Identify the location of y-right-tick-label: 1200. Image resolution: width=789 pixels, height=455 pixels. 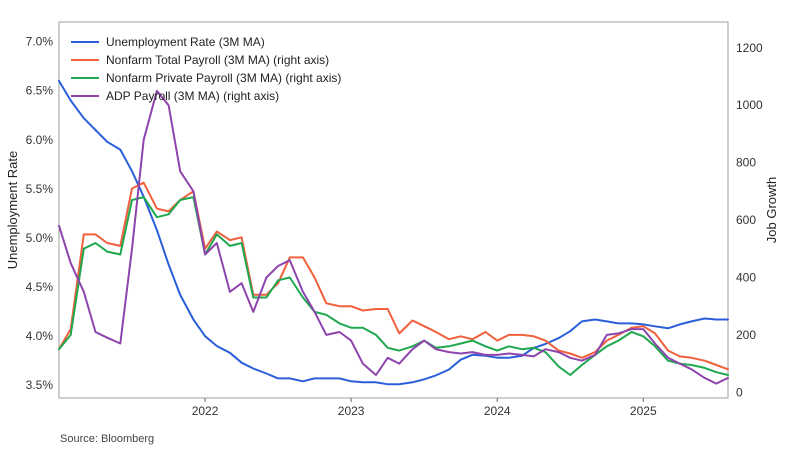
(749, 48).